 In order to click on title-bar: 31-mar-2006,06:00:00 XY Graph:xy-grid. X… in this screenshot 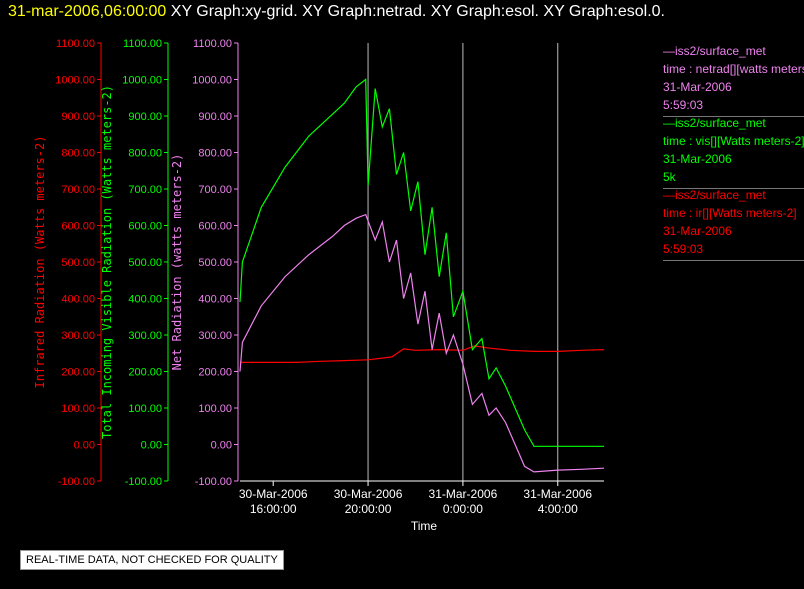, I will do `click(336, 12)`.